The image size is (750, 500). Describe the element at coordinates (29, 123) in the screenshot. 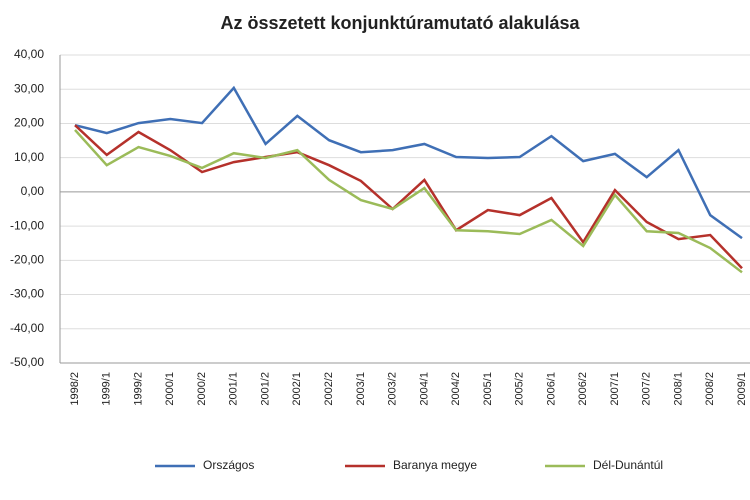

I see `y-tick-label: 20,00` at that location.